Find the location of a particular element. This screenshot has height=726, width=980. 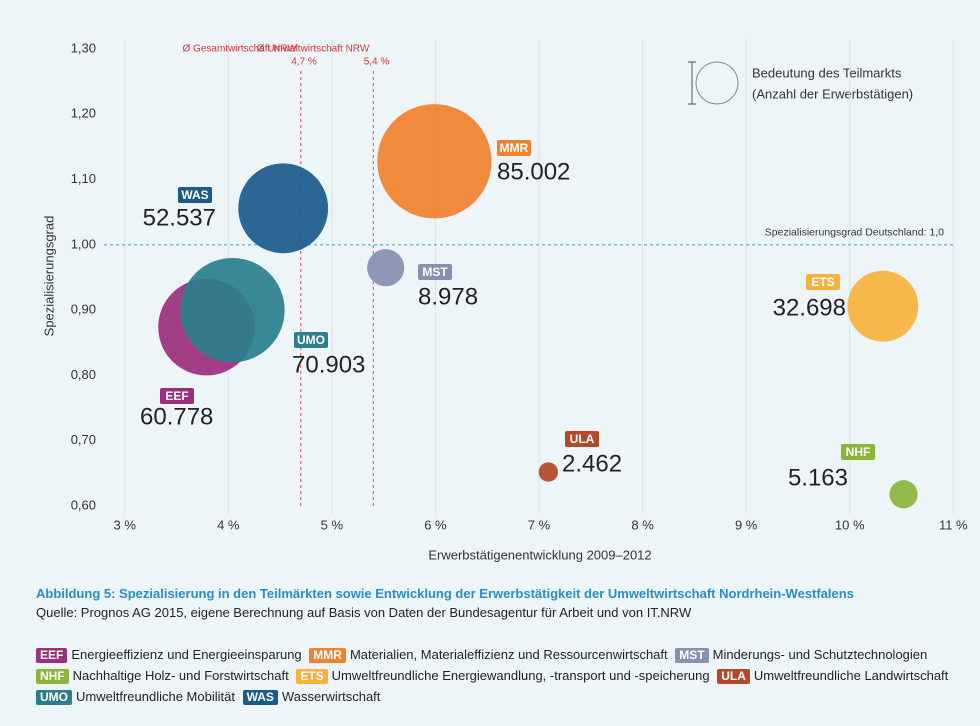

x-tick-label: 8 % is located at coordinates (642, 524).